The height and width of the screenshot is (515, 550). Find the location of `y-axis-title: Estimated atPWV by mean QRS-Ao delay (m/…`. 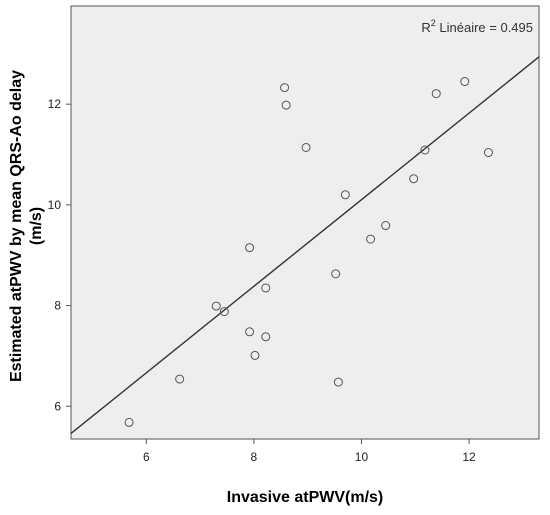

y-axis-title: Estimated atPWV by mean QRS-Ao delay (m/… is located at coordinates (26, 226).